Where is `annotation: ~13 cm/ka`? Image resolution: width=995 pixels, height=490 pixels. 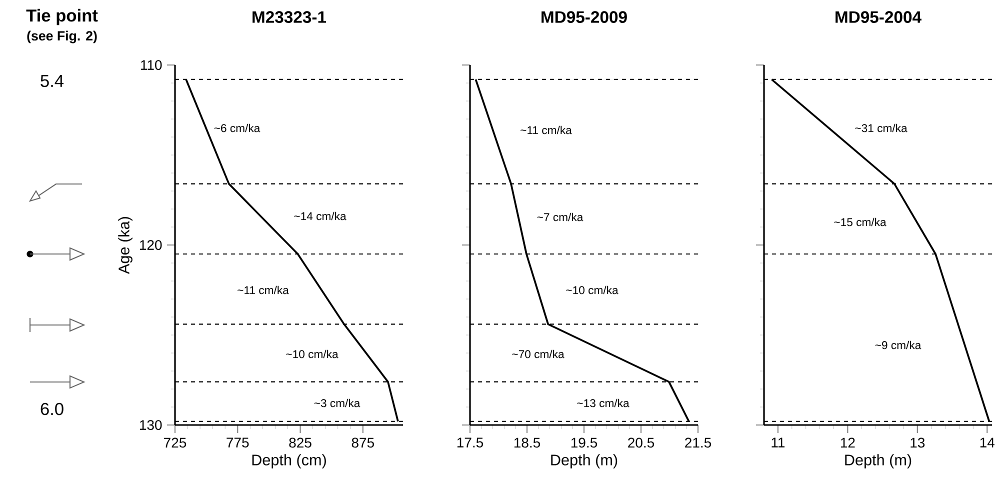
annotation: ~13 cm/ka is located at coordinates (603, 403).